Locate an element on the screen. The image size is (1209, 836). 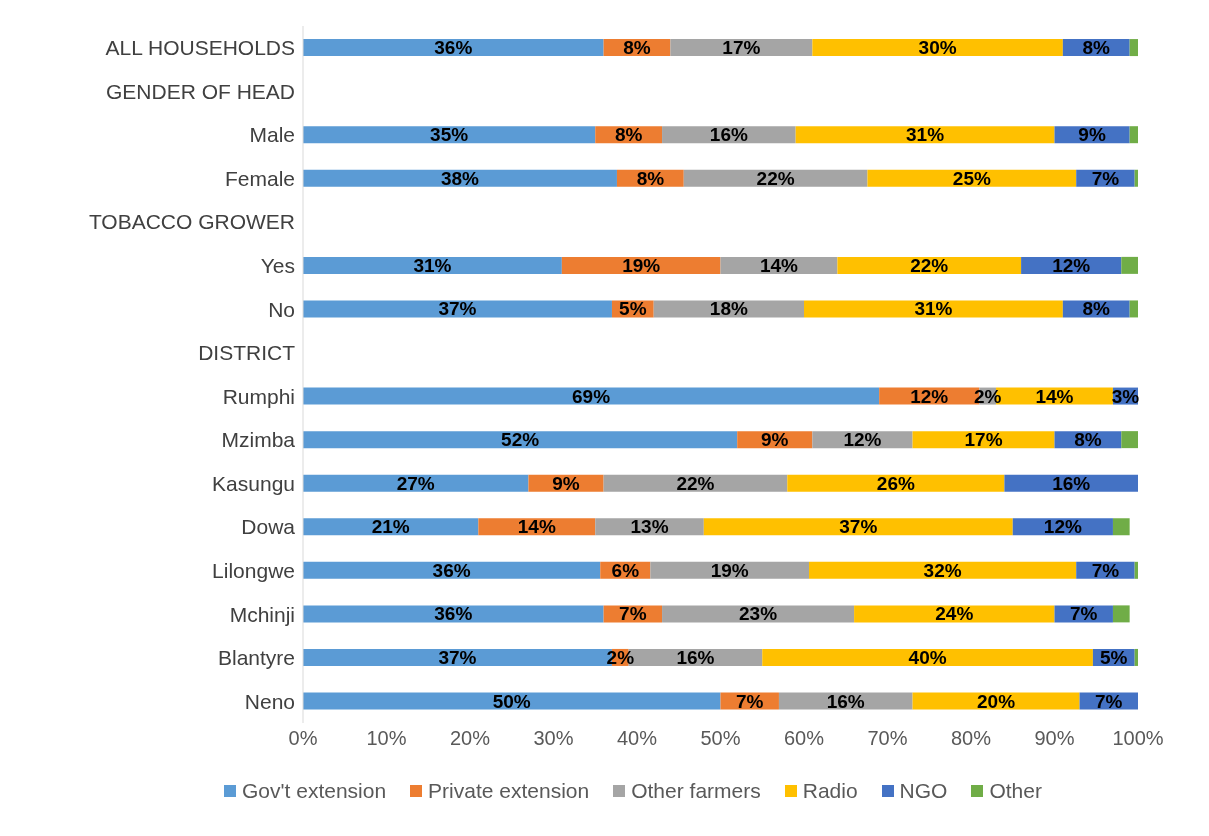
legend-label: Private extension is located at coordinates (509, 791).